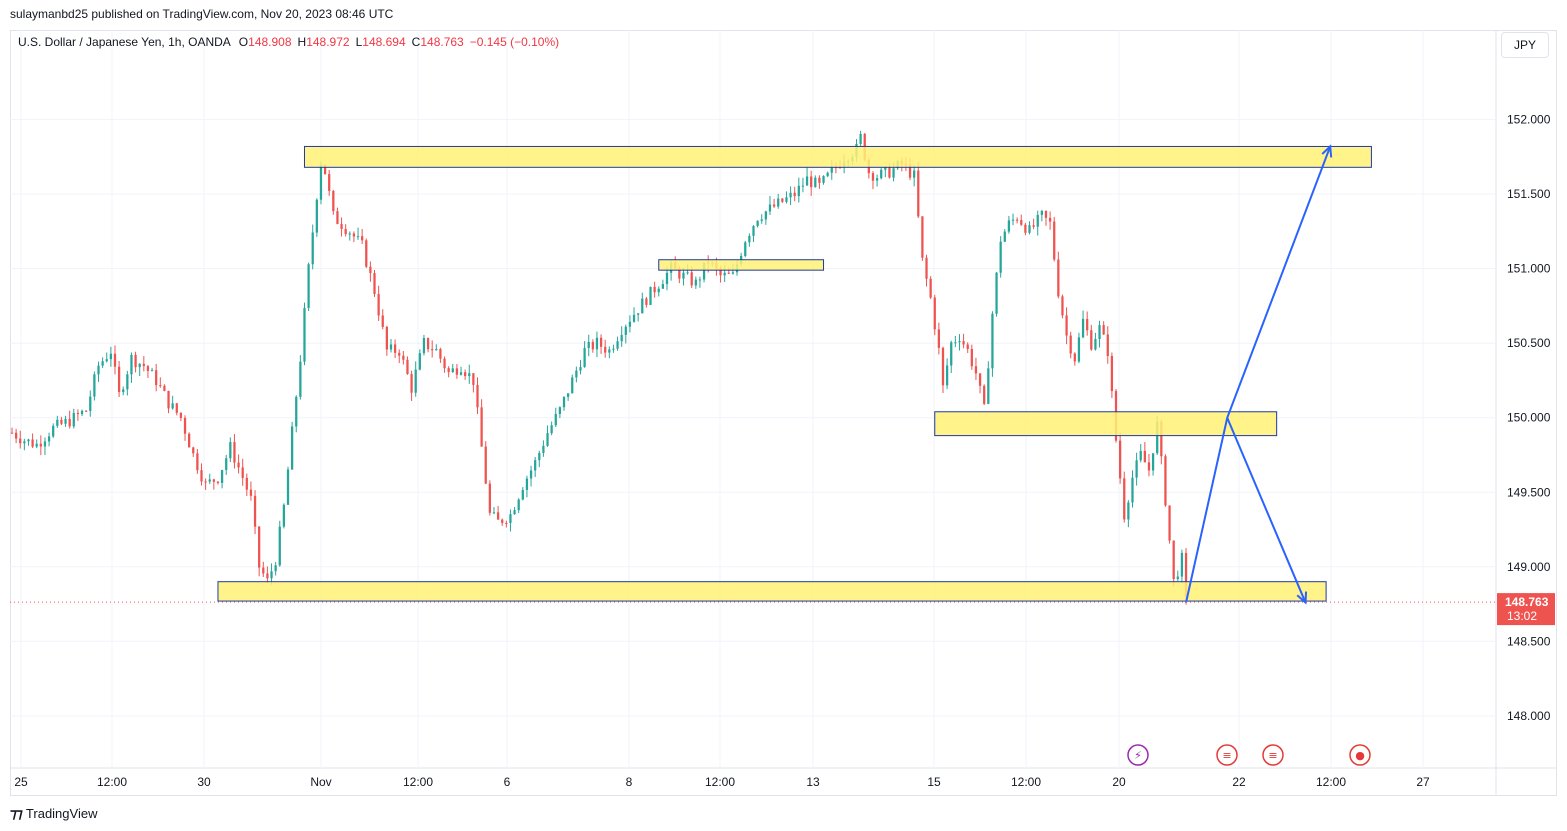 The width and height of the screenshot is (1567, 831). Describe the element at coordinates (1138, 755) in the screenshot. I see `lightning-event-icon-glyph: ⚡` at that location.